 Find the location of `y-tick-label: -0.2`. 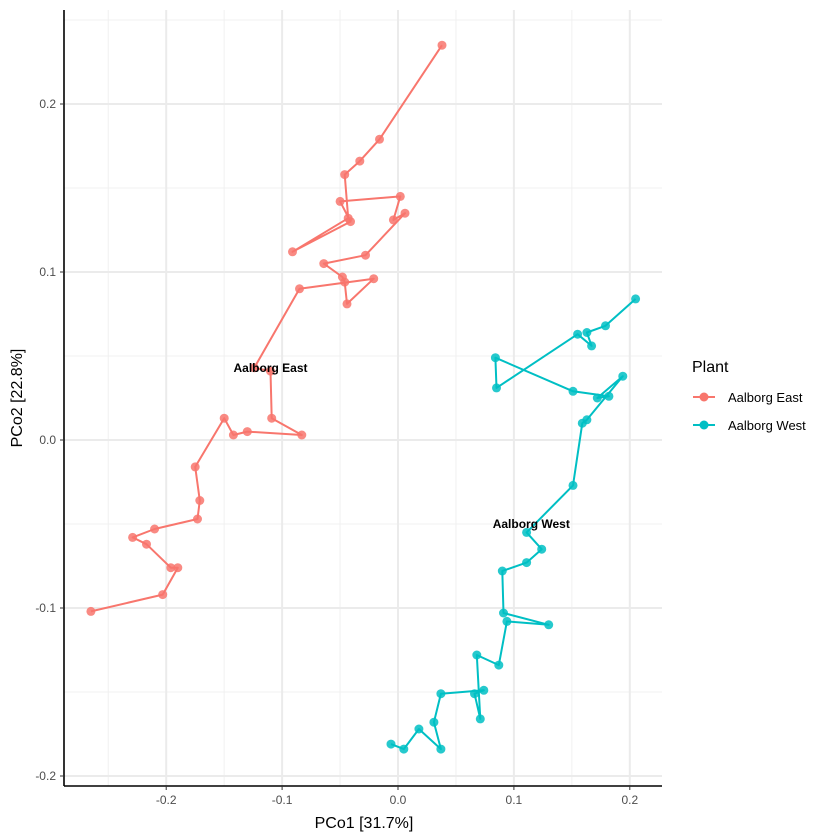

y-tick-label: -0.2 is located at coordinates (45, 776).